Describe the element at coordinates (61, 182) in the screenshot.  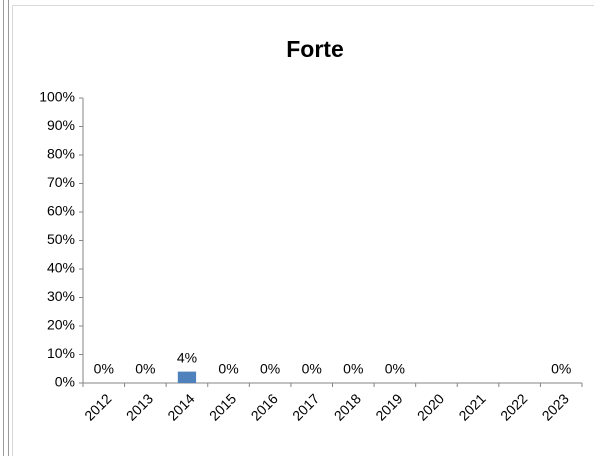
I see `y-tick-label: 70%` at that location.